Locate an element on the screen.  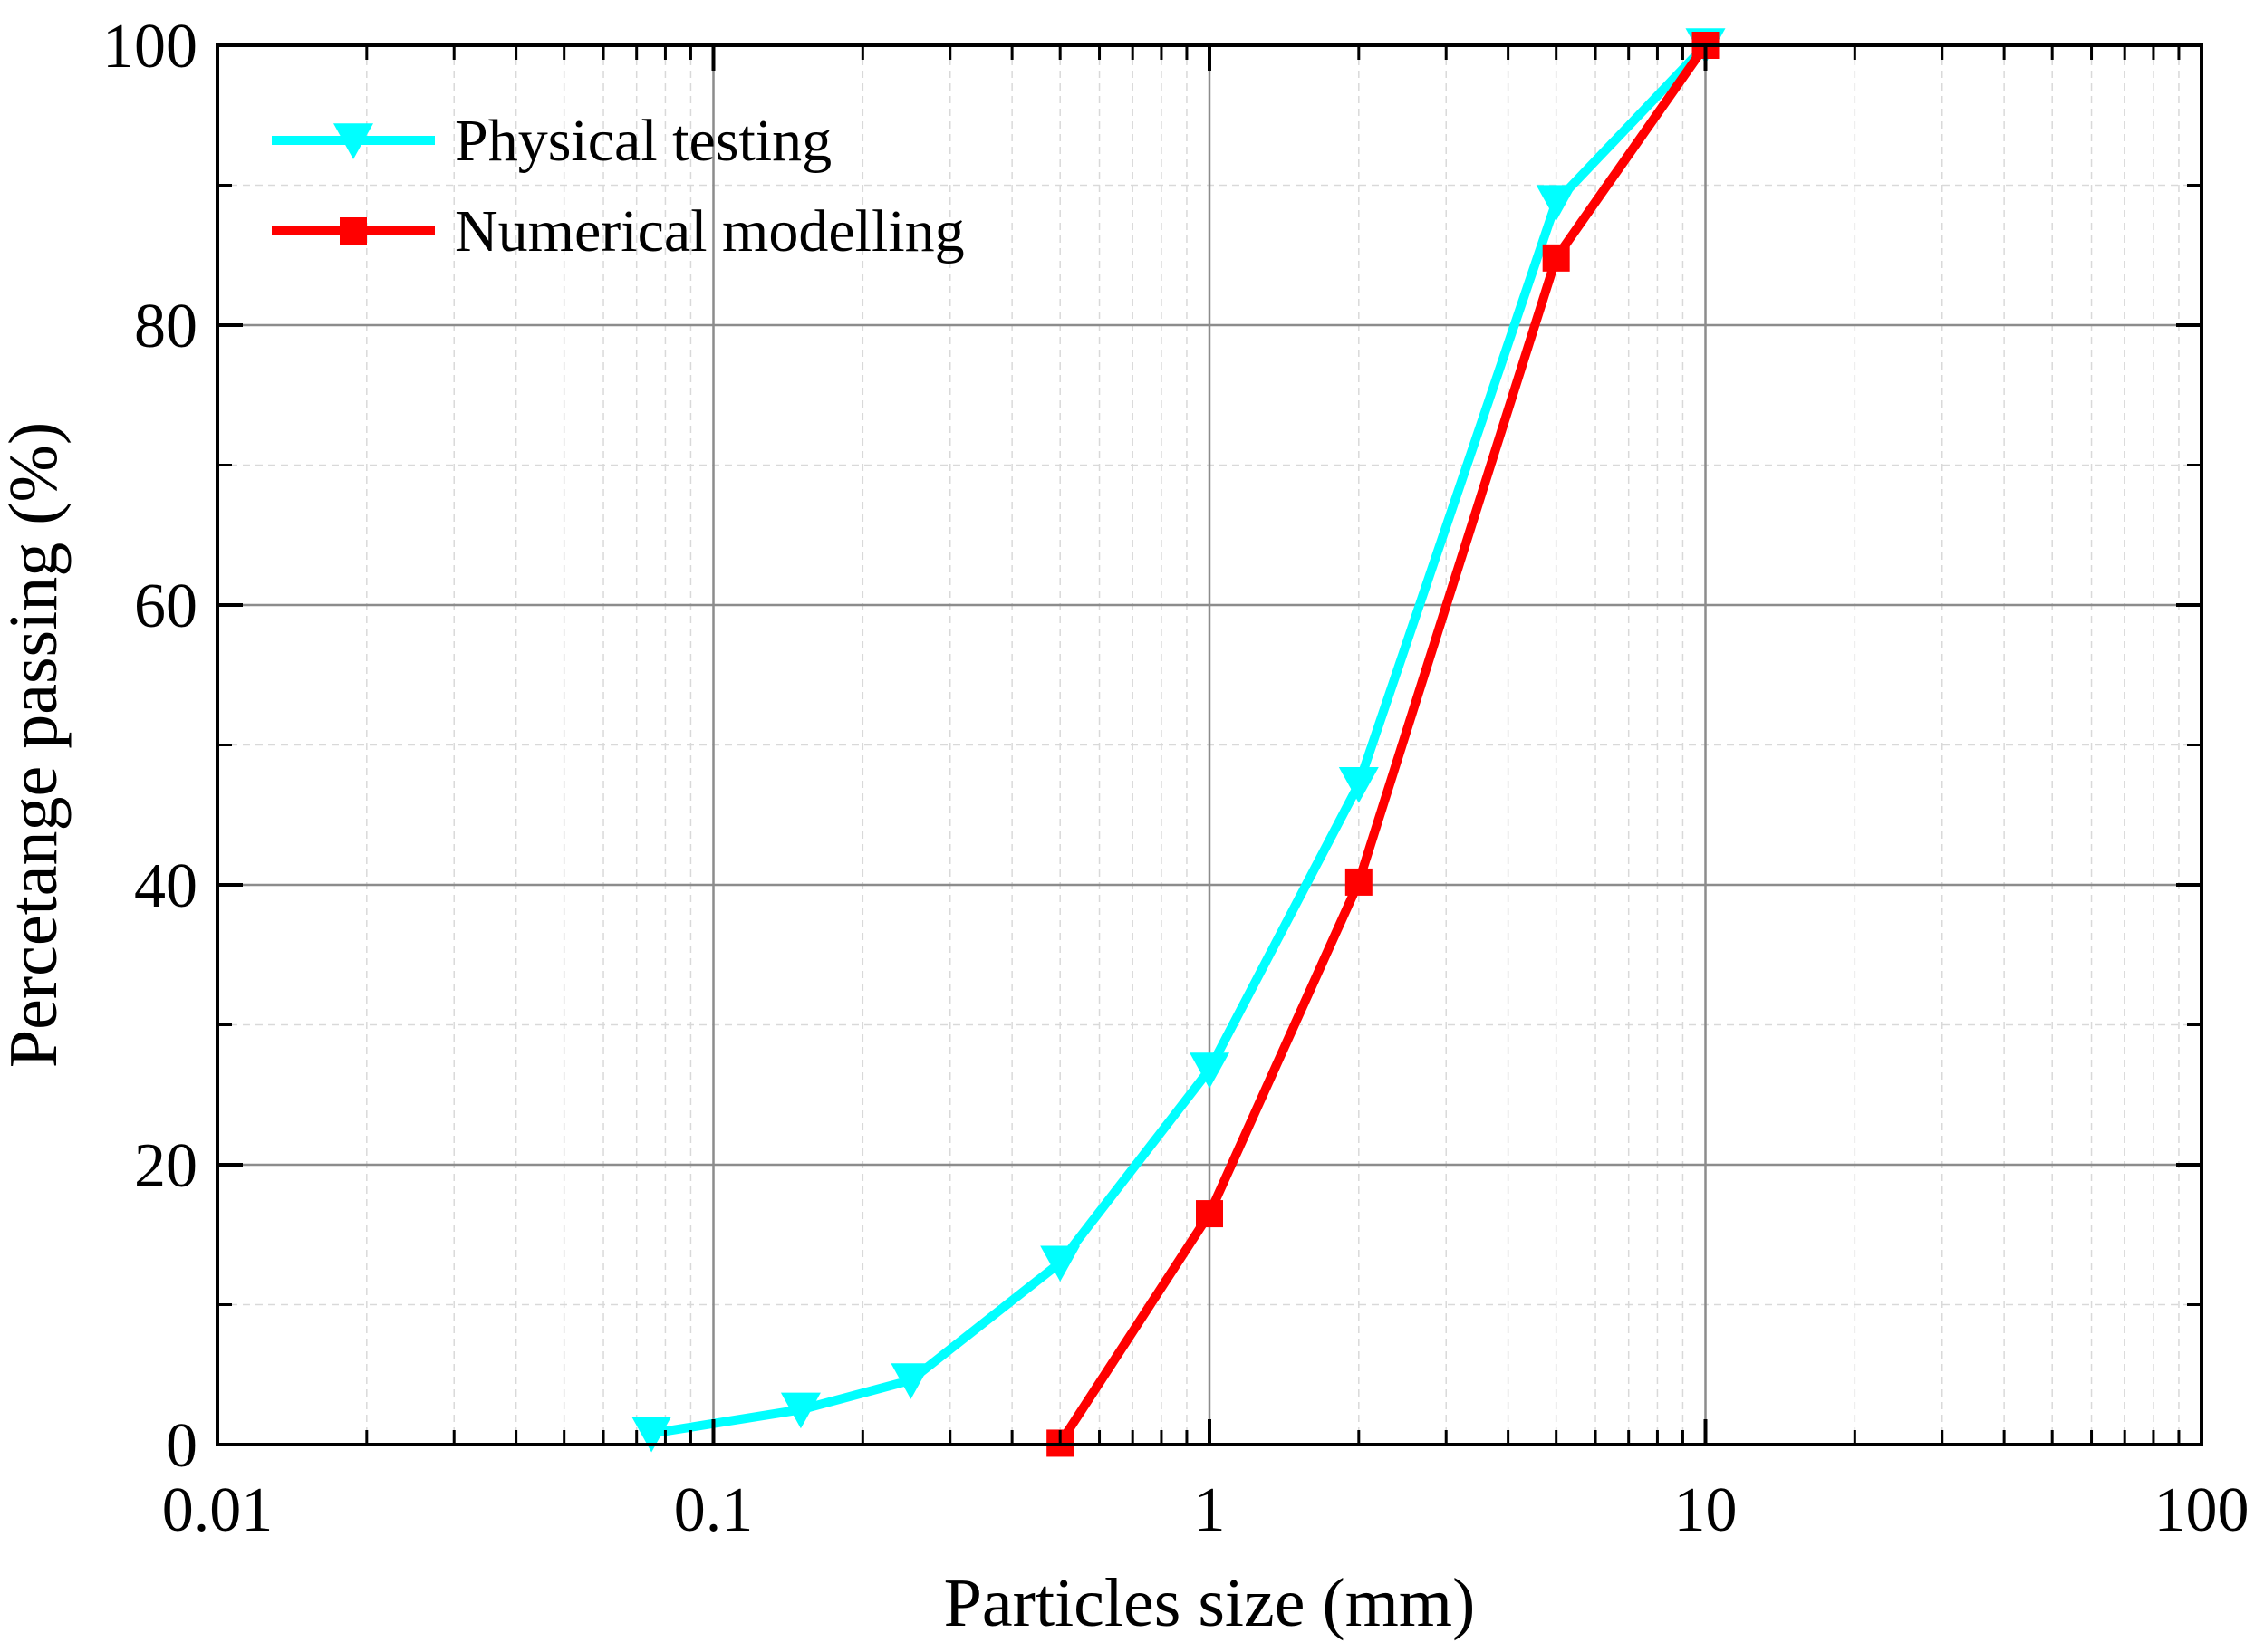
x-tick-label: 0.01 is located at coordinates (218, 1510).